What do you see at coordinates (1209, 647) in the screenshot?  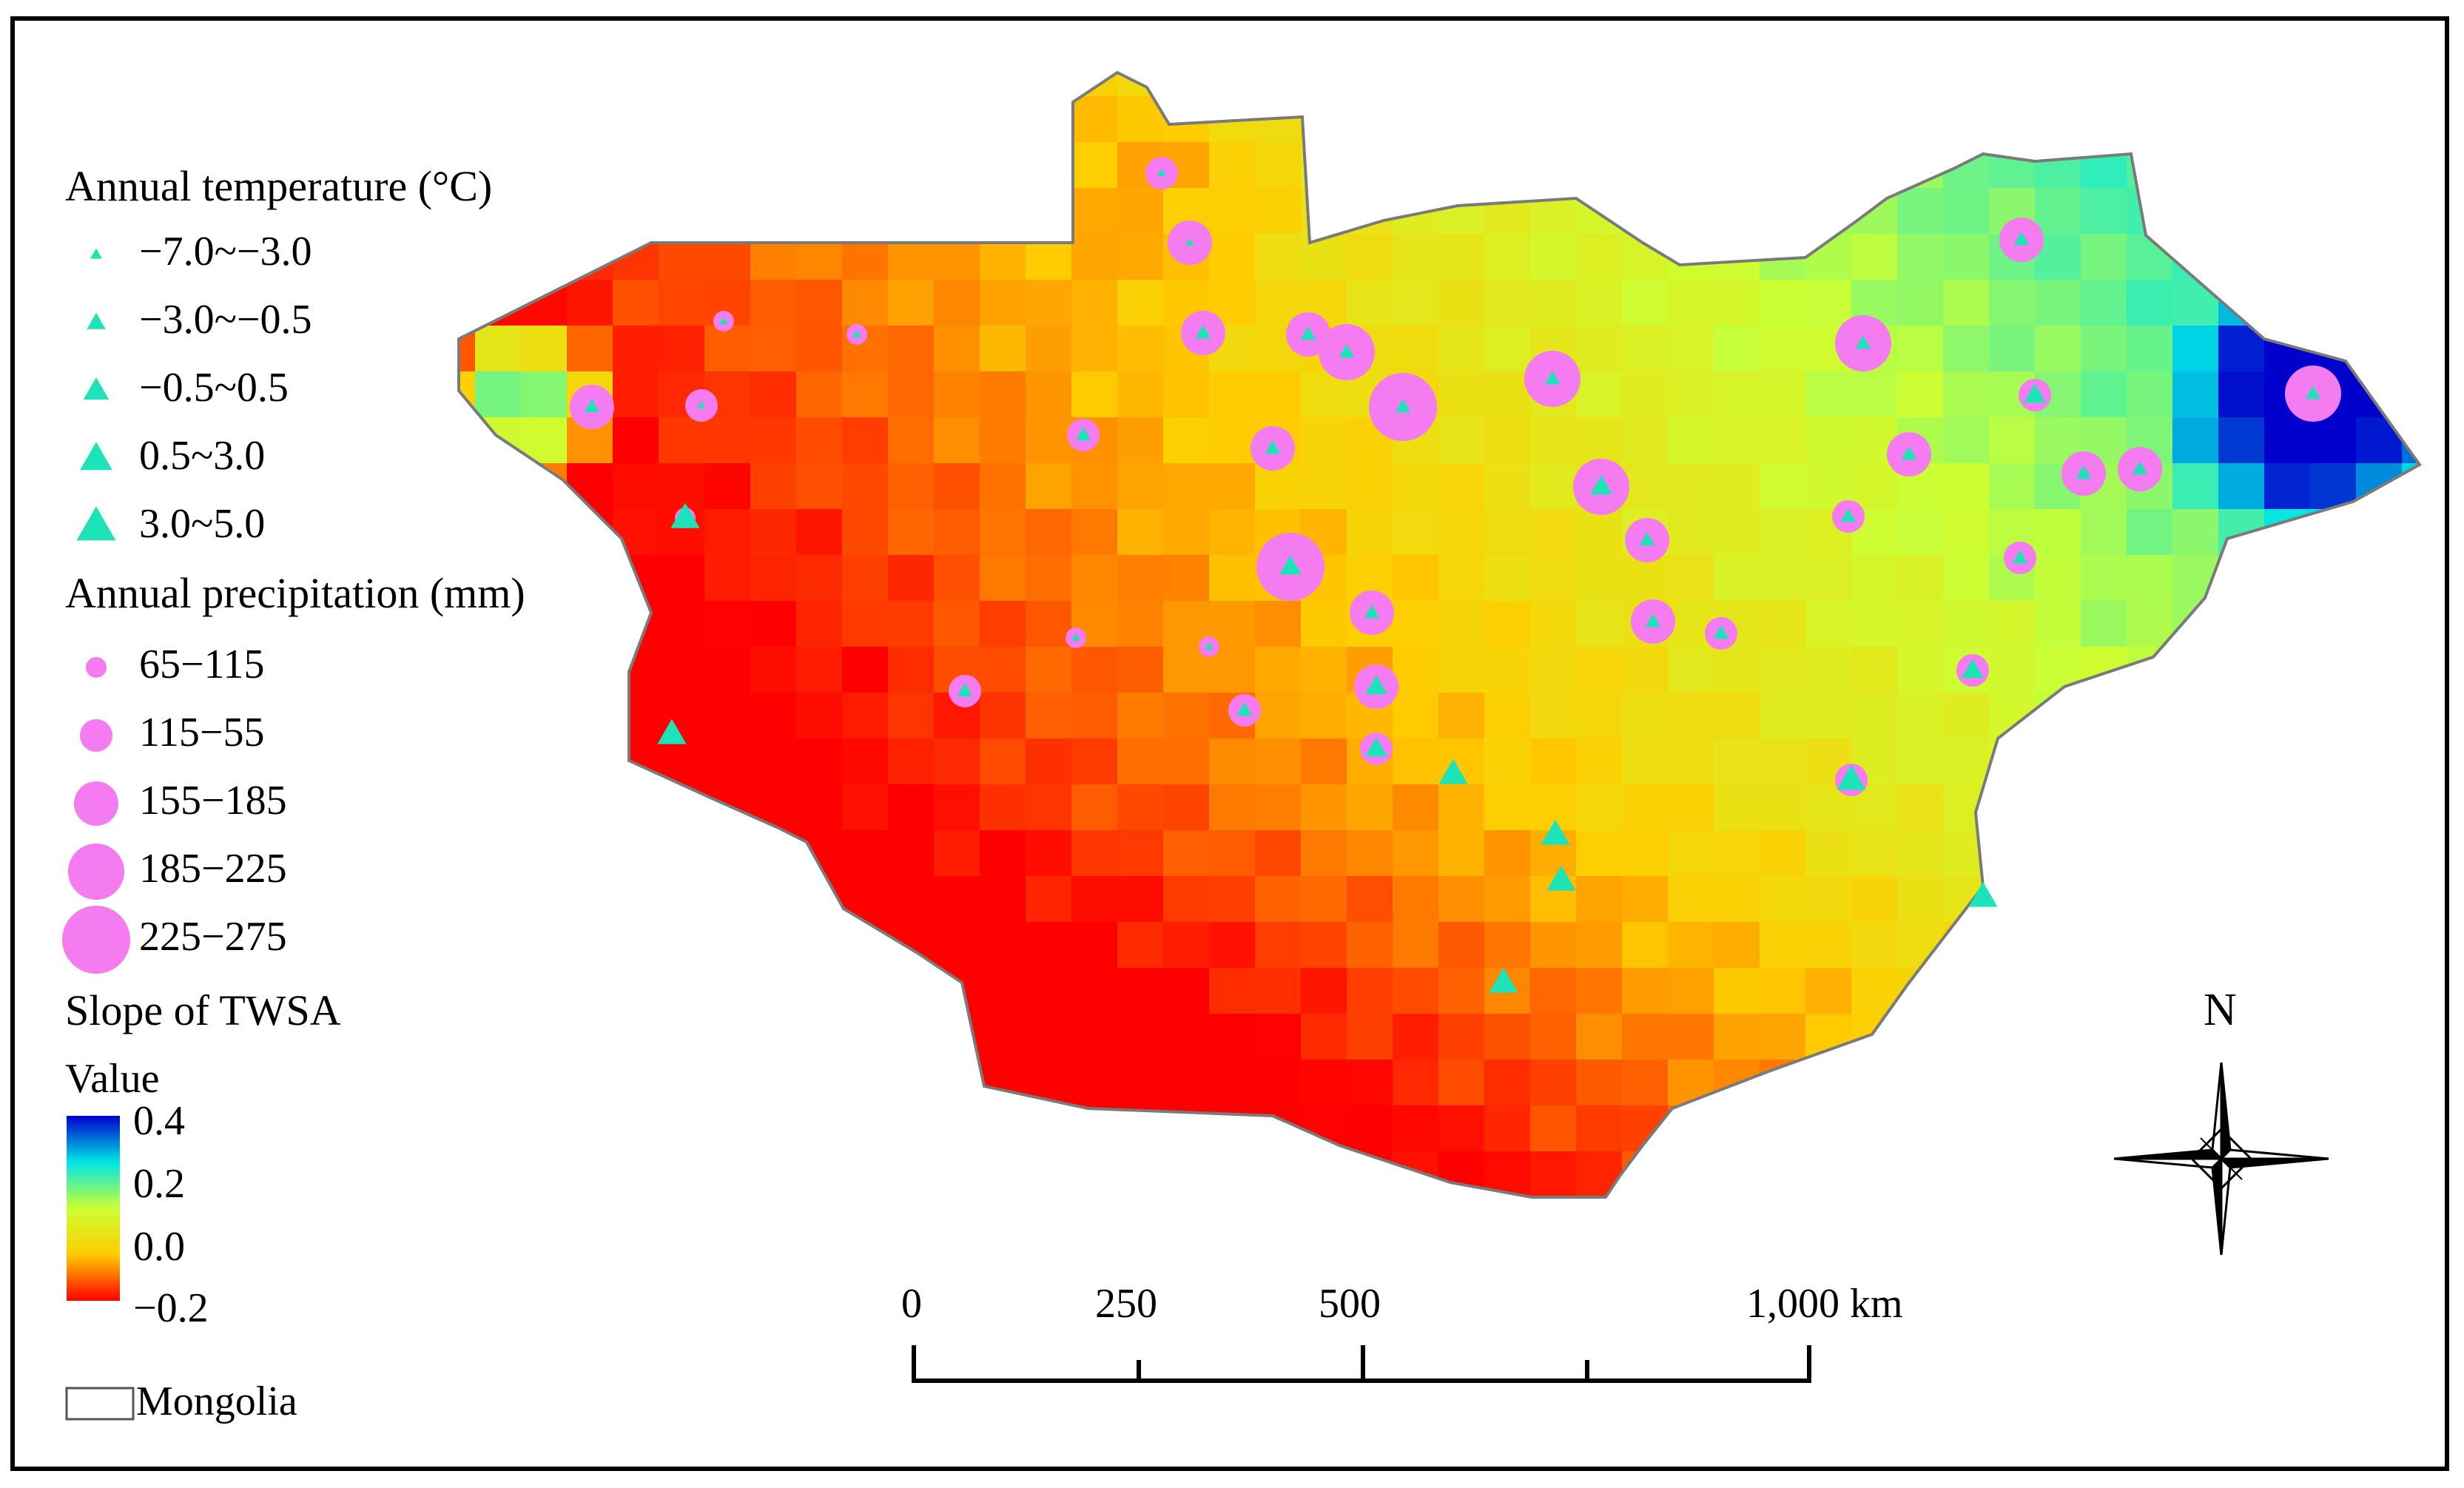 I see `station-marker` at bounding box center [1209, 647].